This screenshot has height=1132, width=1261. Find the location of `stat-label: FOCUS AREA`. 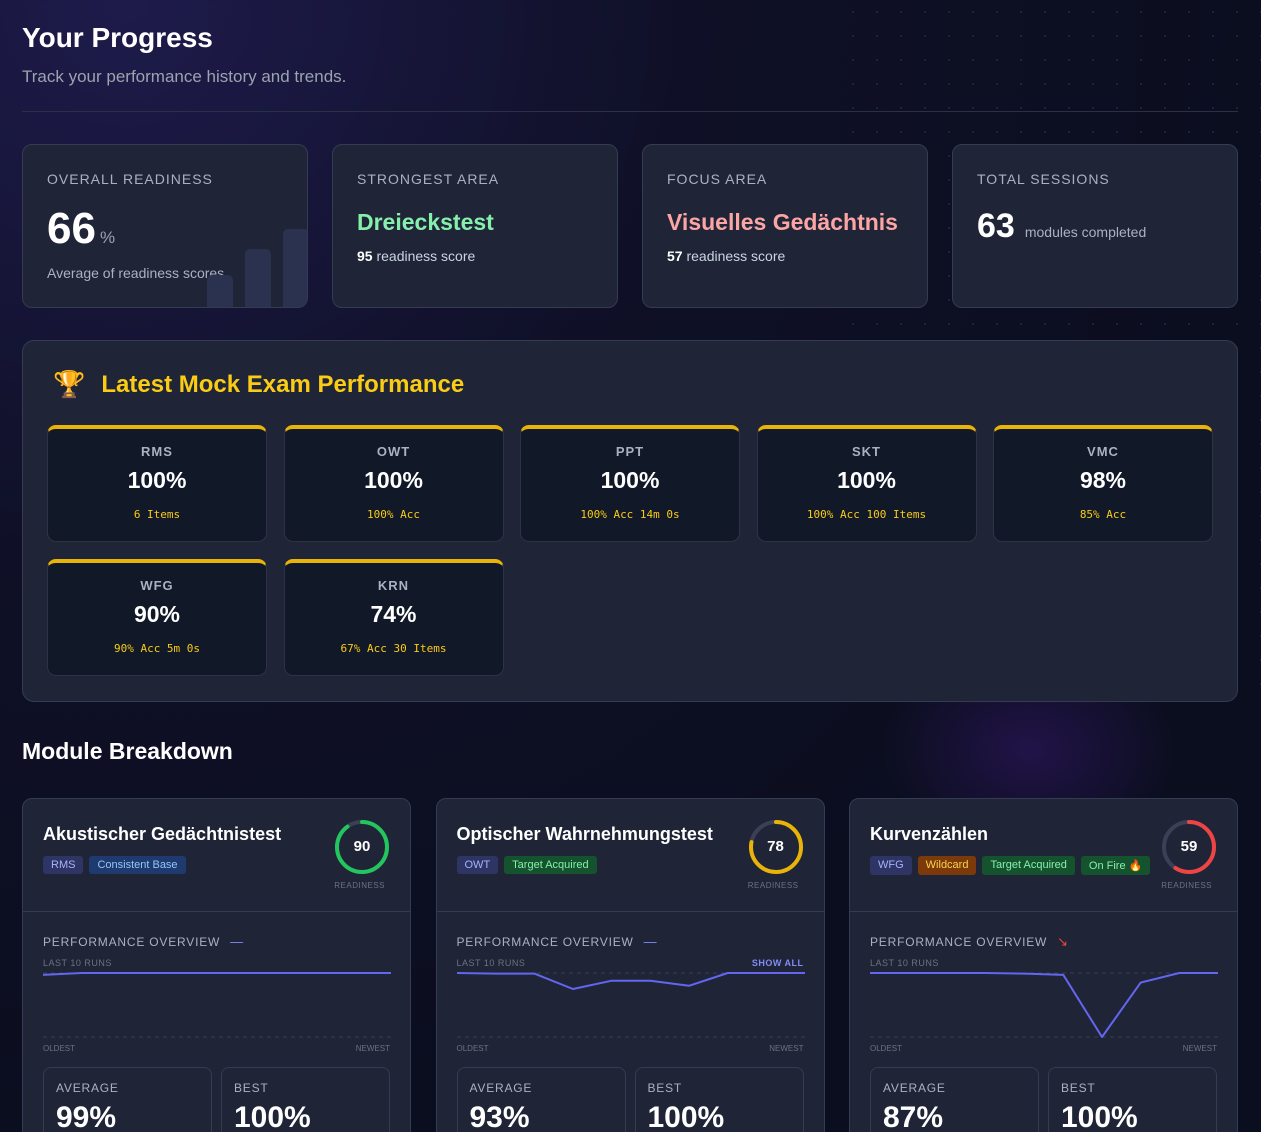

stat-label: FOCUS AREA is located at coordinates (717, 179).